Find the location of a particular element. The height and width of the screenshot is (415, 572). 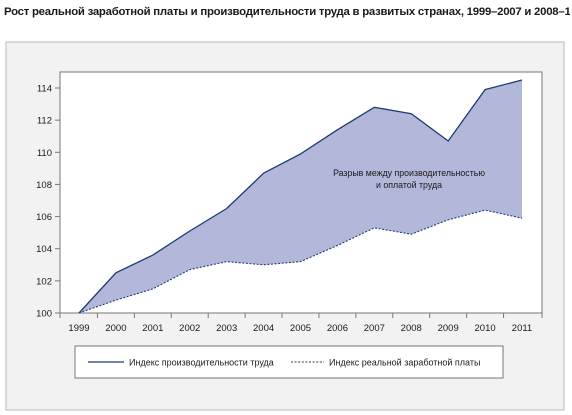

x-tick-label: 2001 is located at coordinates (152, 328).